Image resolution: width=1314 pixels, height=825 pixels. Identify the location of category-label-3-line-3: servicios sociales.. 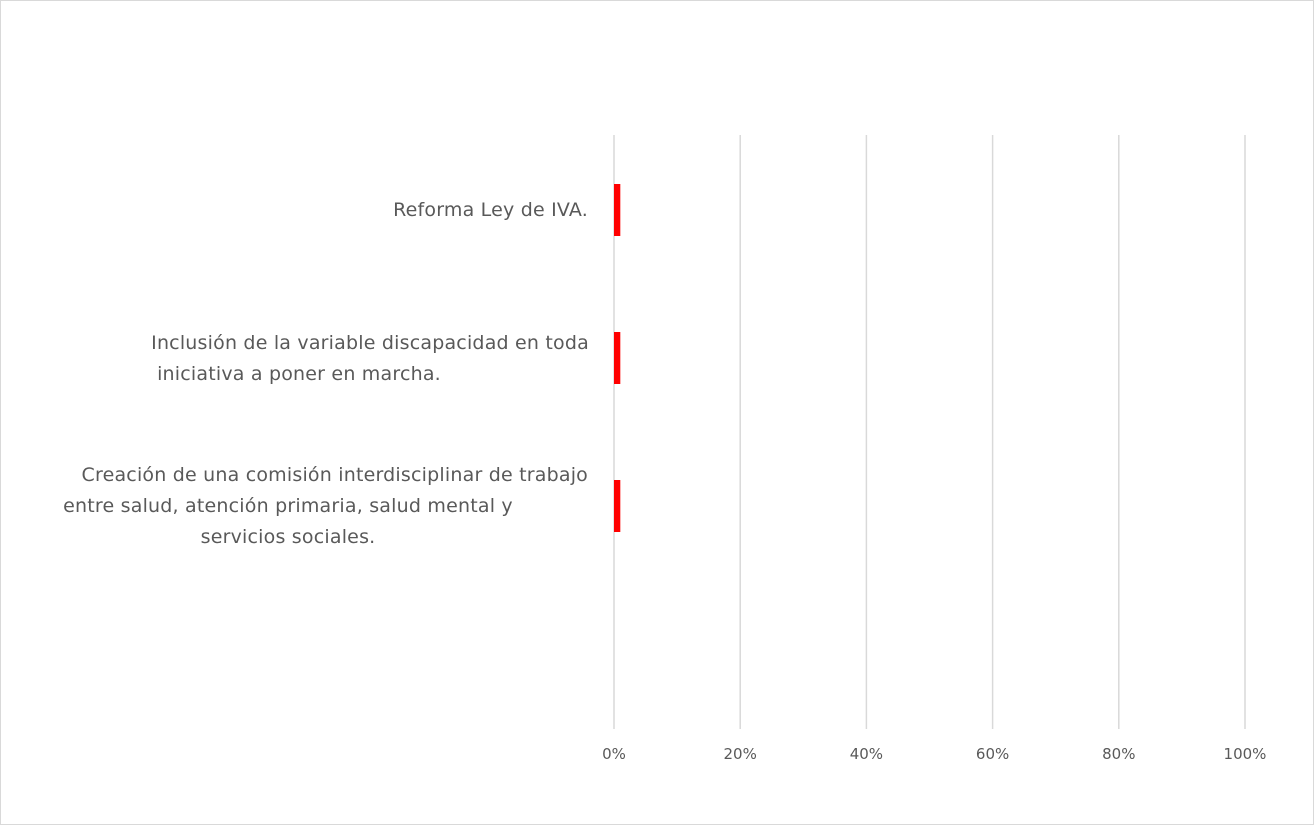
(288, 537).